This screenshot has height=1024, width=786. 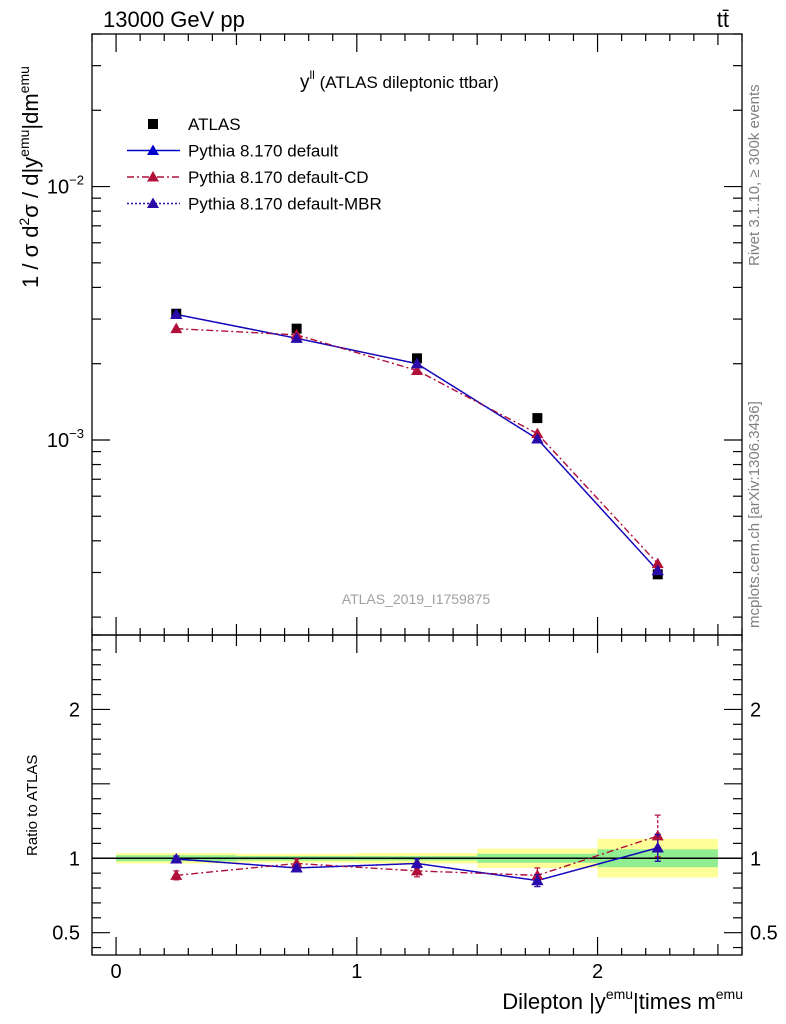 What do you see at coordinates (755, 859) in the screenshot?
I see `ratio-y-tick-label-right-1: 1` at bounding box center [755, 859].